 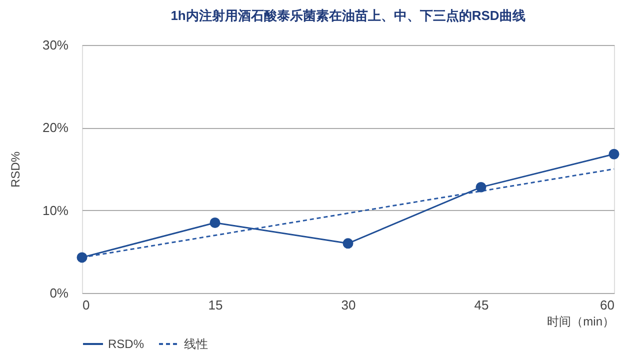 I want to click on y-tick-label: 30%, so click(x=55, y=45).